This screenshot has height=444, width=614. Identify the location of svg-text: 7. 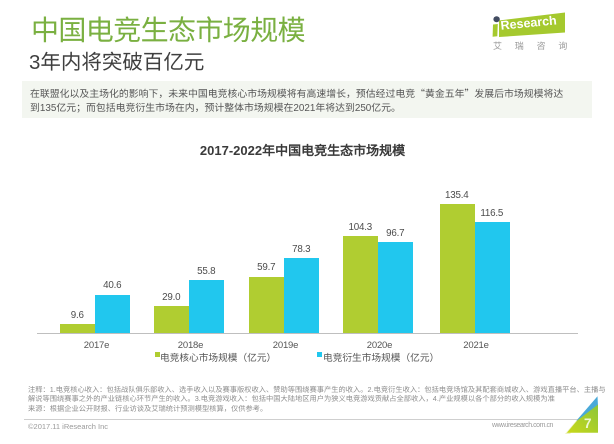
(588, 423).